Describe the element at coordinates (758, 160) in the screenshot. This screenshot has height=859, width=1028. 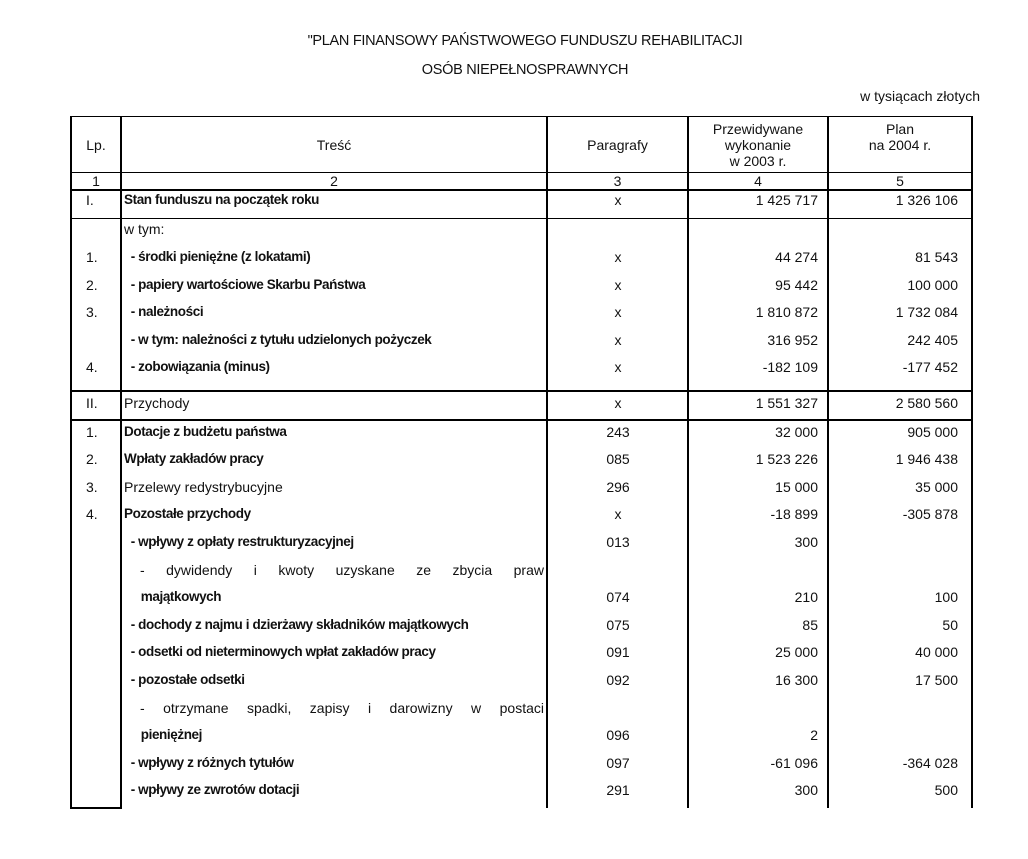
I see `header-wykonanie-line3: w 2003 r.` at that location.